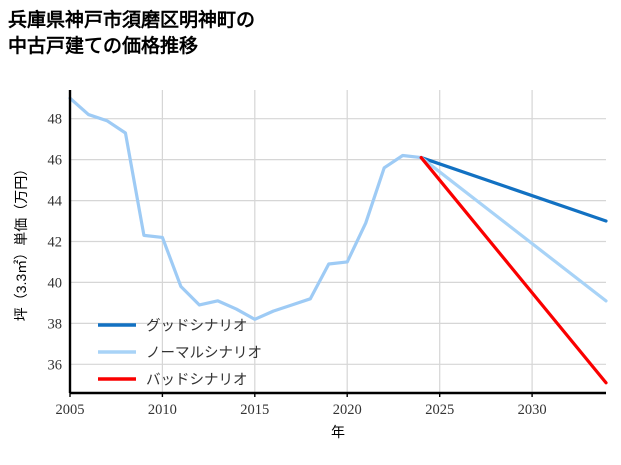 The height and width of the screenshot is (465, 621). I want to click on x-tick-label: 2010, so click(162, 410).